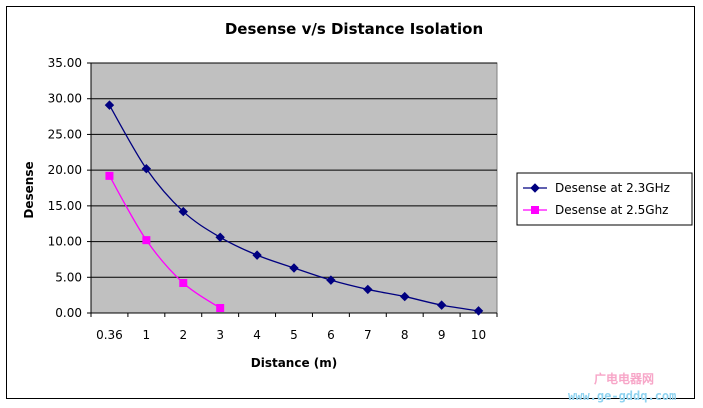 This screenshot has width=703, height=408. Describe the element at coordinates (65, 242) in the screenshot. I see `y-tick-label: 10.00` at that location.